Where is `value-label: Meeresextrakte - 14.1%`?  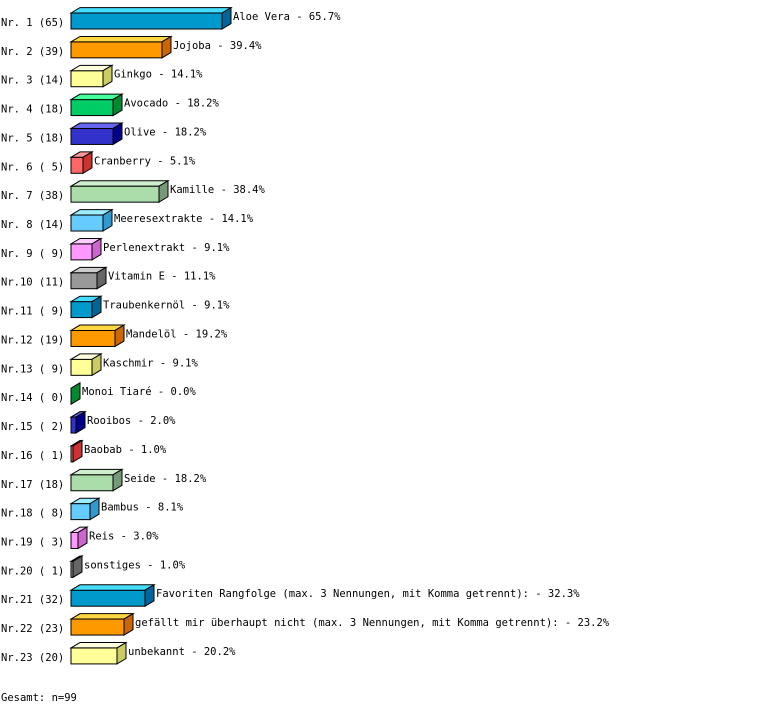 value-label: Meeresextrakte - 14.1% is located at coordinates (184, 219).